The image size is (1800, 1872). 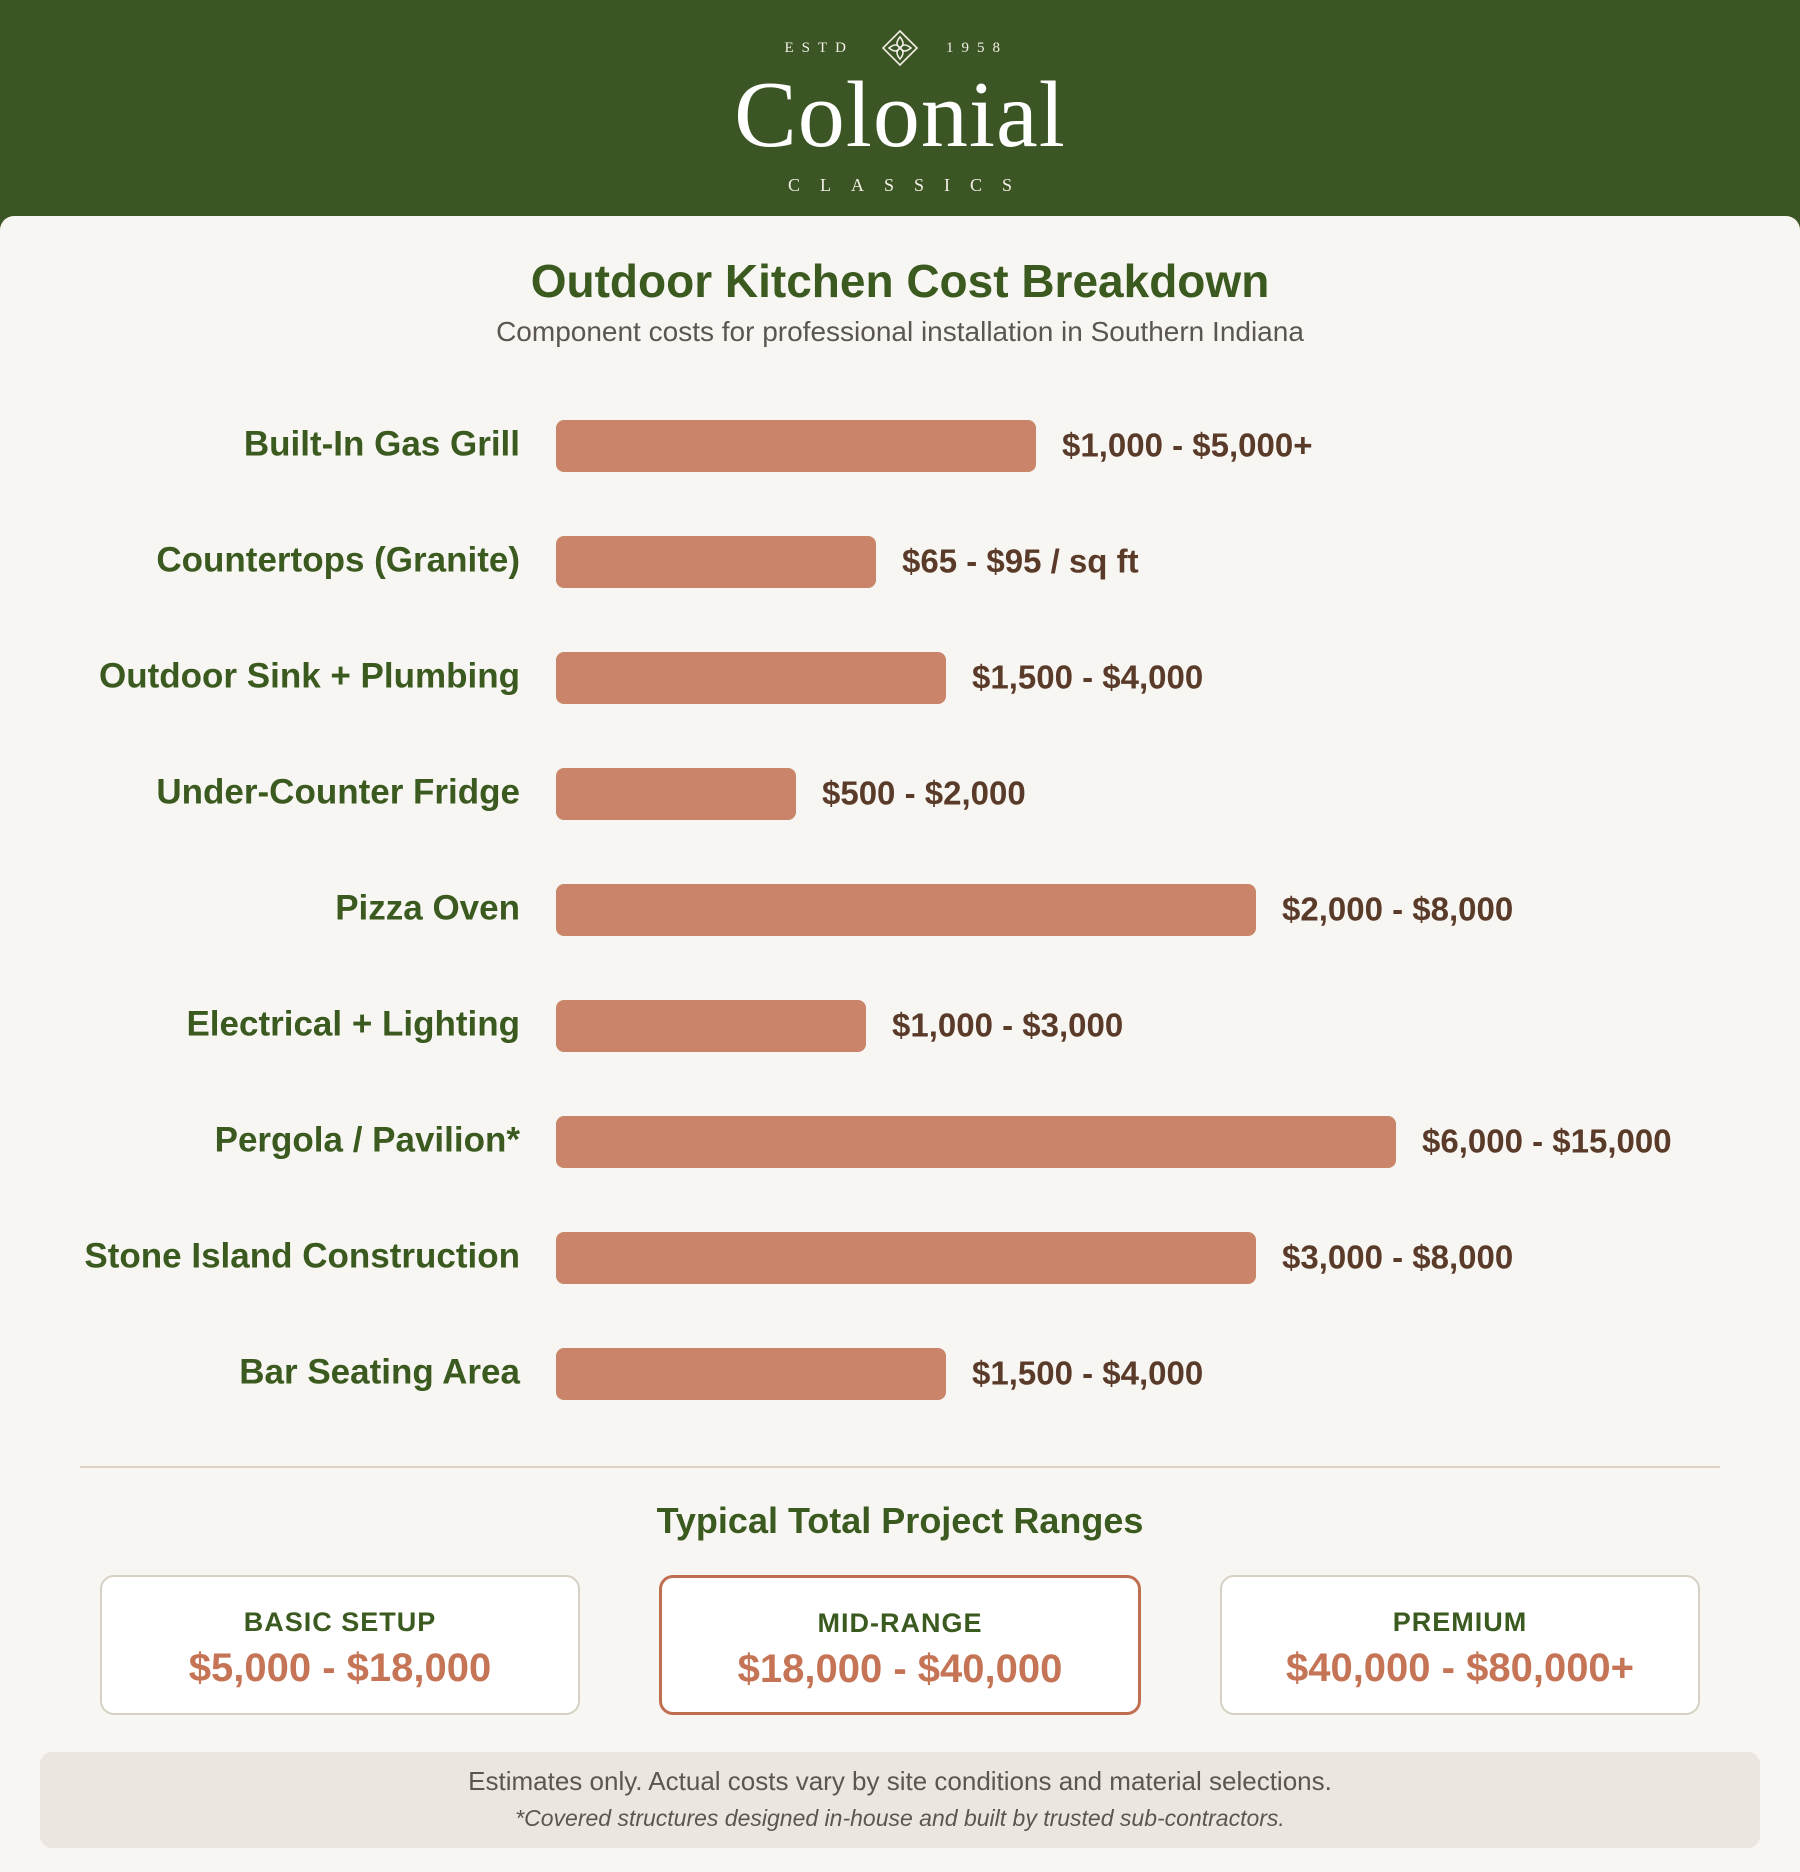 I want to click on category-label: Electrical + Lighting, so click(x=353, y=1023).